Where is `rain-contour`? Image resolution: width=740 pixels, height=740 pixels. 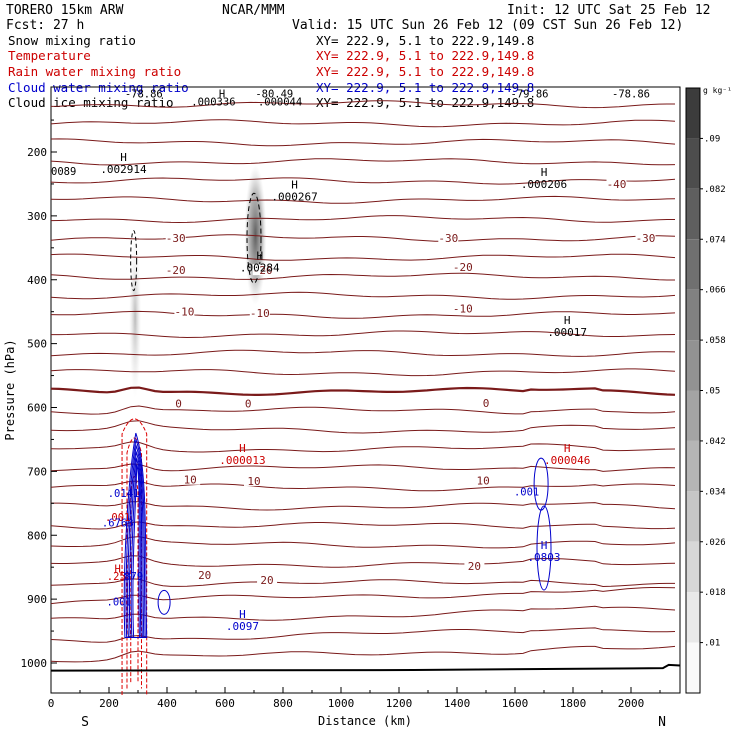
rain-contour is located at coordinates (134, 556).